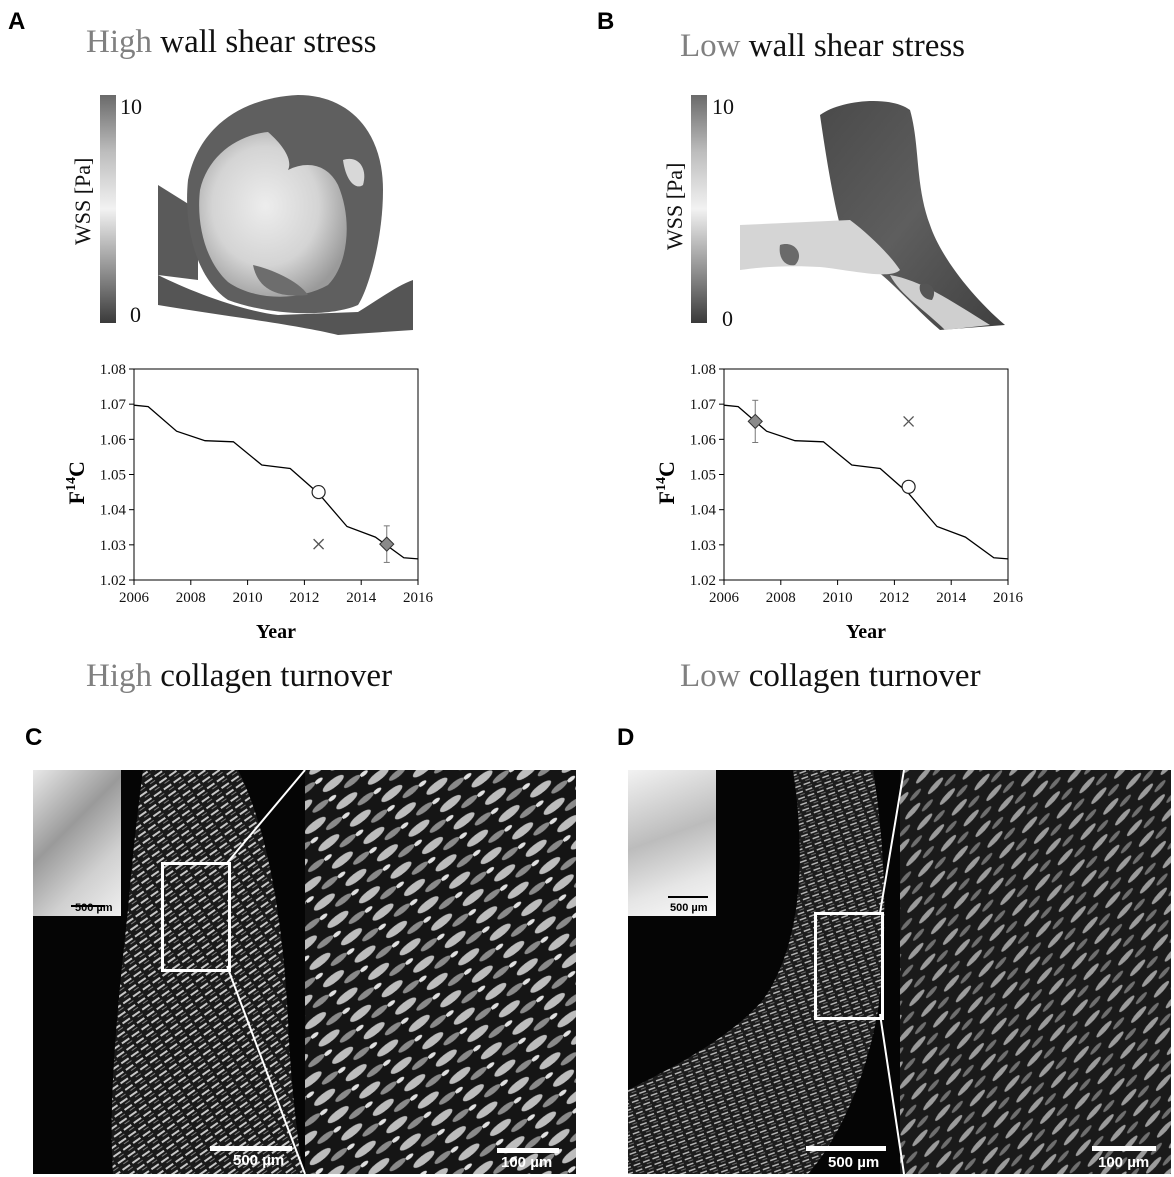 The height and width of the screenshot is (1177, 1174). Describe the element at coordinates (94, 908) in the screenshot. I see `inset-scale-label-c: 500 µm` at that location.